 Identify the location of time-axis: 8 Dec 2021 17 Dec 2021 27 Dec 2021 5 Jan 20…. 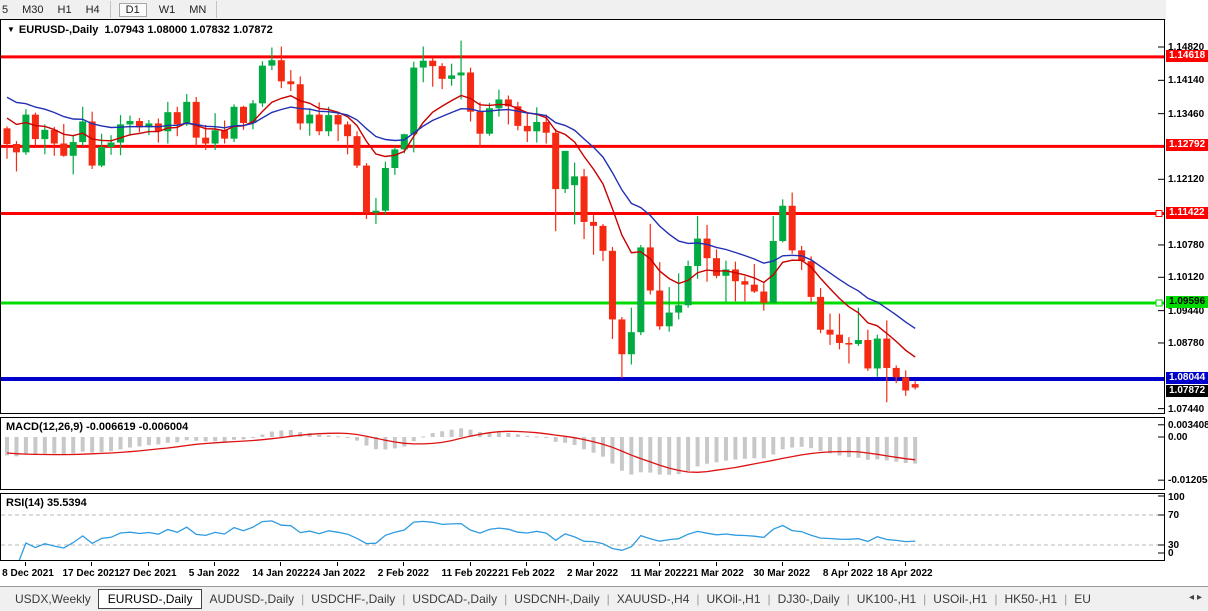
(604, 574).